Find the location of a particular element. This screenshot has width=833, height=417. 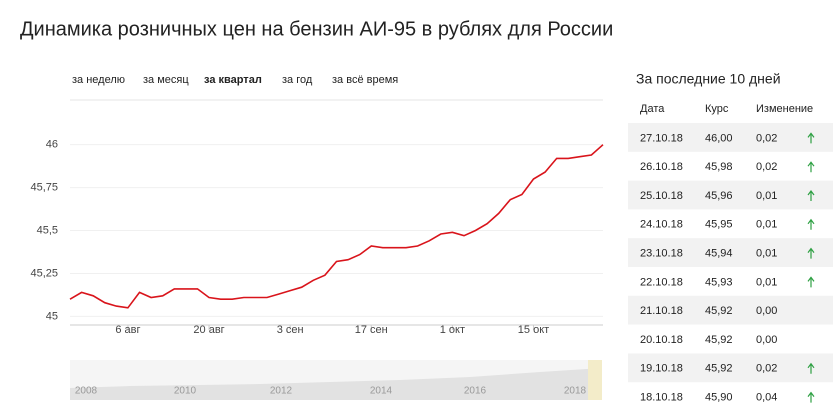

period-tab: за год is located at coordinates (297, 80).